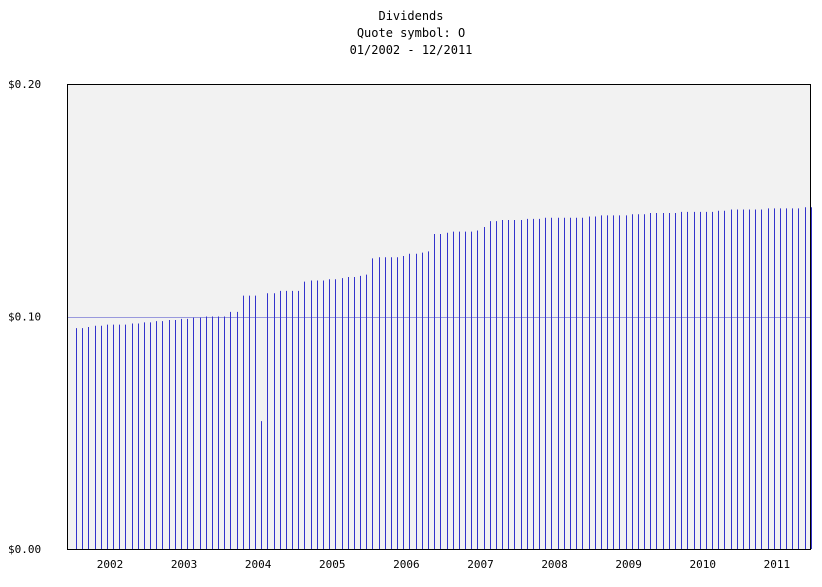 This screenshot has width=822, height=587. Describe the element at coordinates (110, 564) in the screenshot. I see `x-tick-label-2002: 2002` at that location.